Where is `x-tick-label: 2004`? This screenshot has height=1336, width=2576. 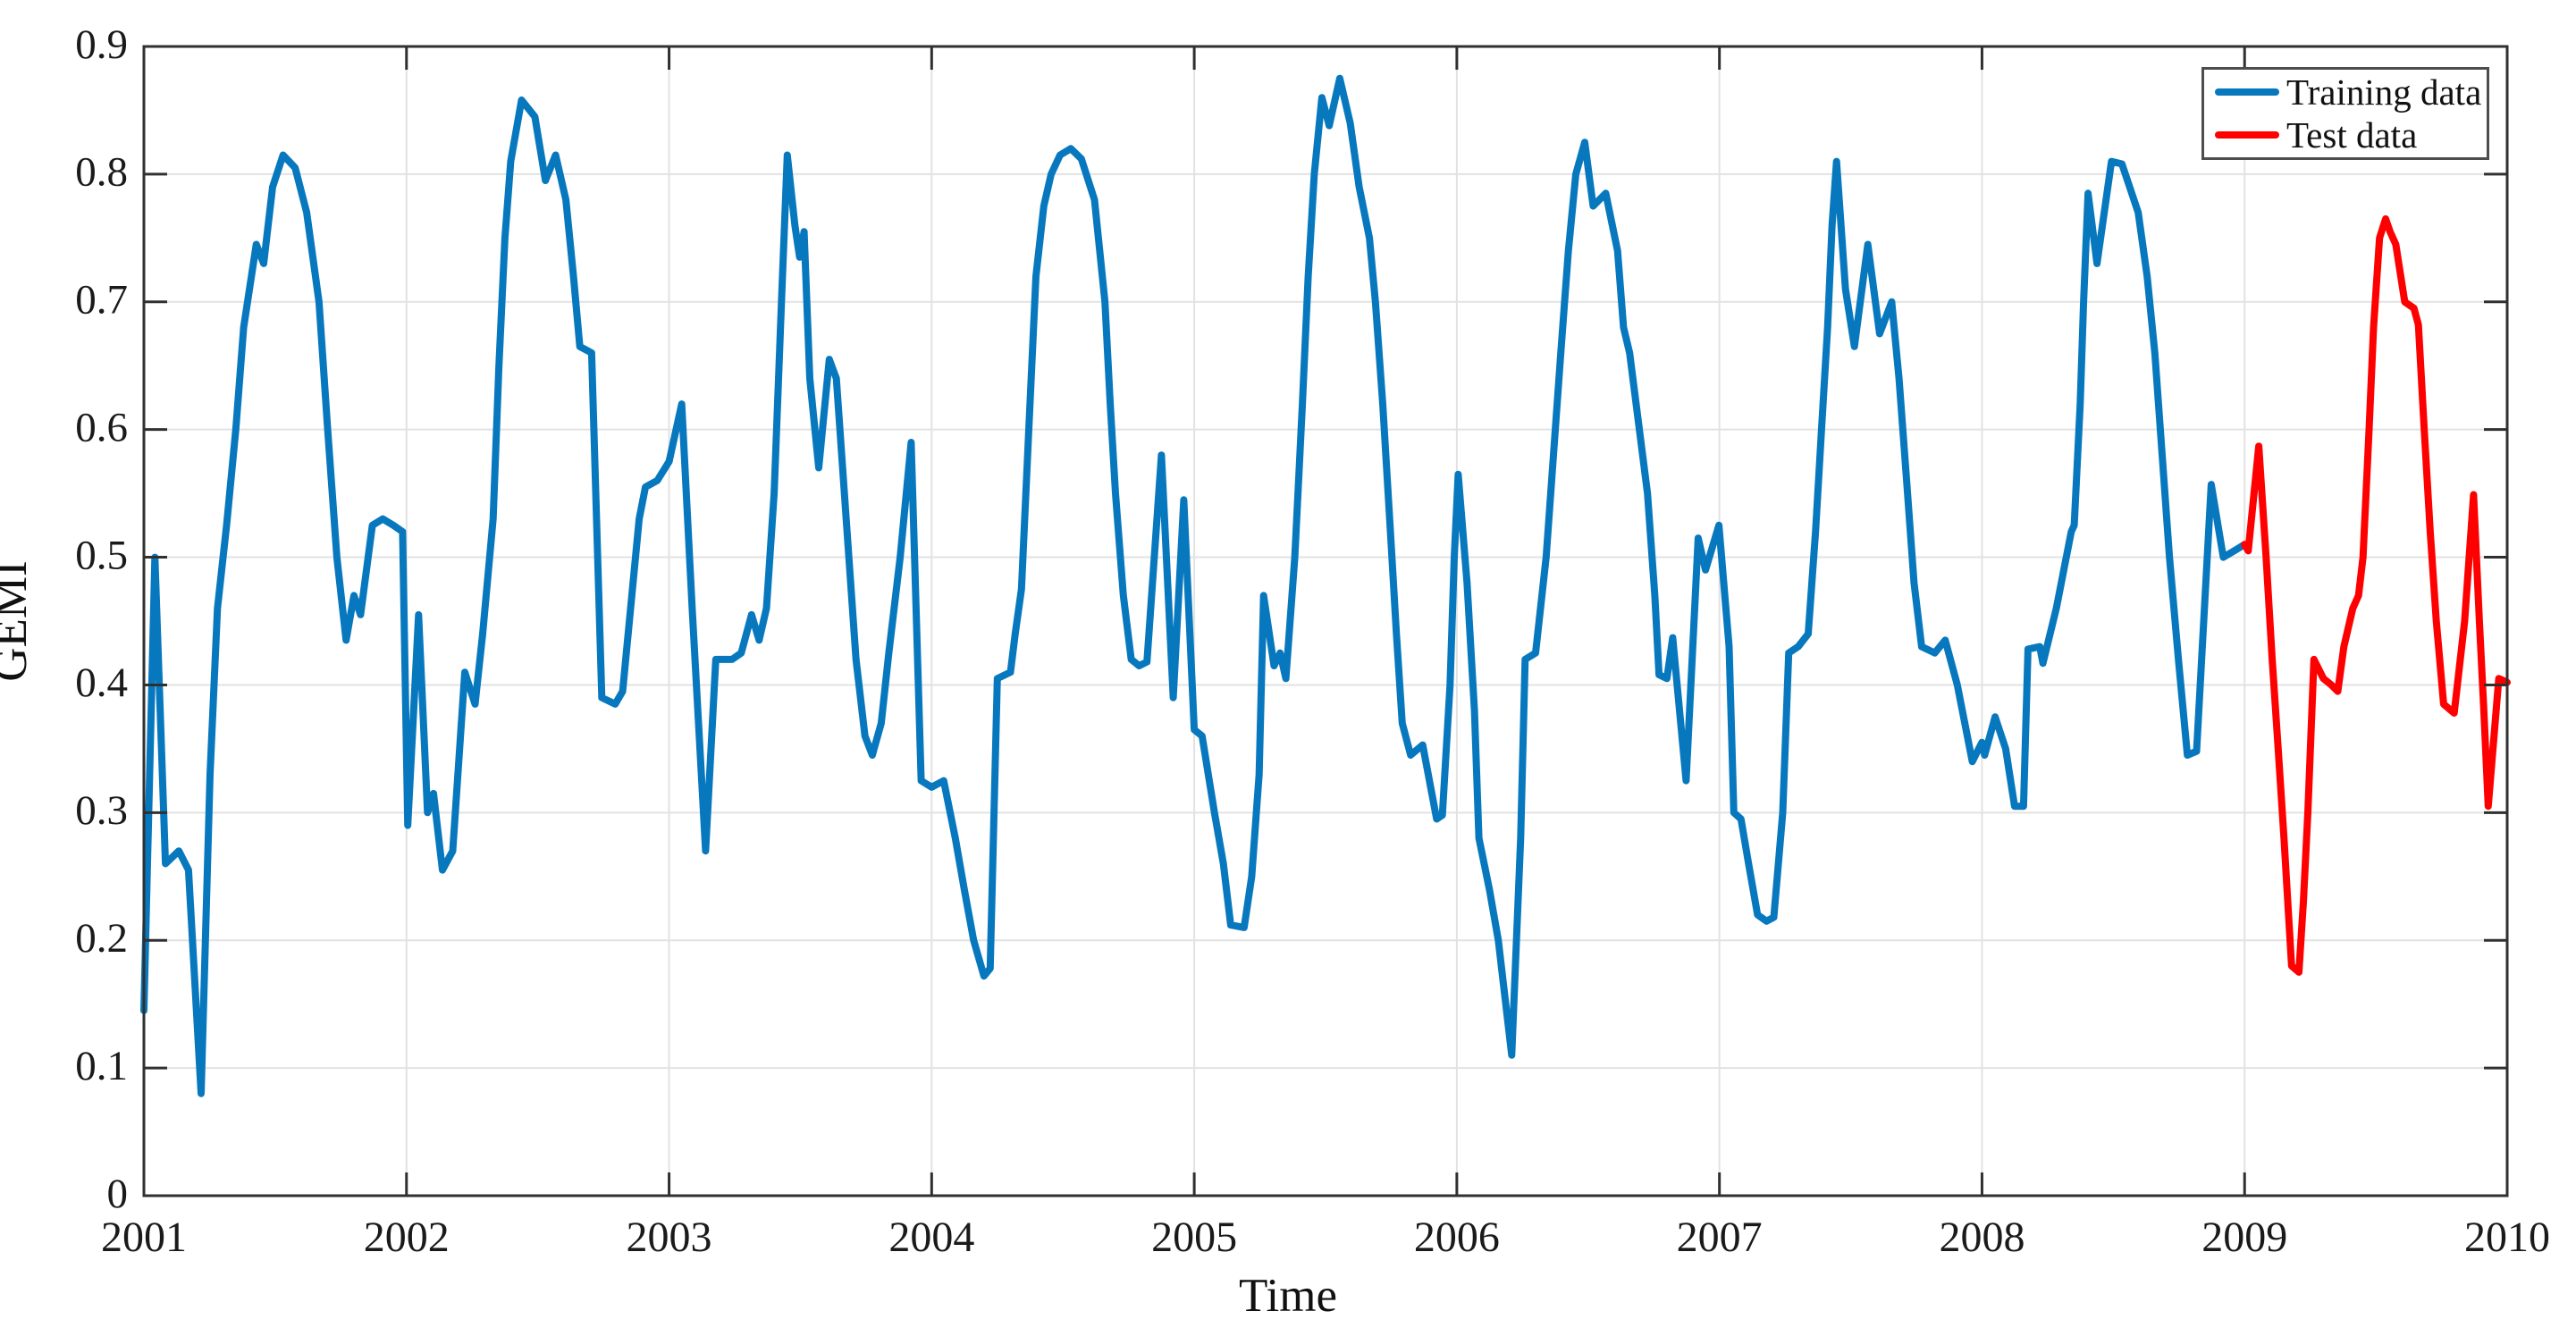 x-tick-label: 2004 is located at coordinates (931, 1237).